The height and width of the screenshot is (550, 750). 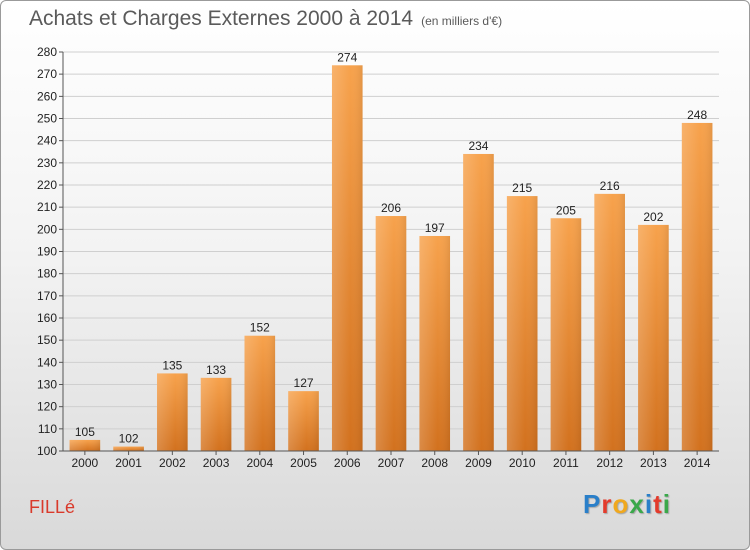 What do you see at coordinates (592, 504) in the screenshot?
I see `logo-letter: P` at bounding box center [592, 504].